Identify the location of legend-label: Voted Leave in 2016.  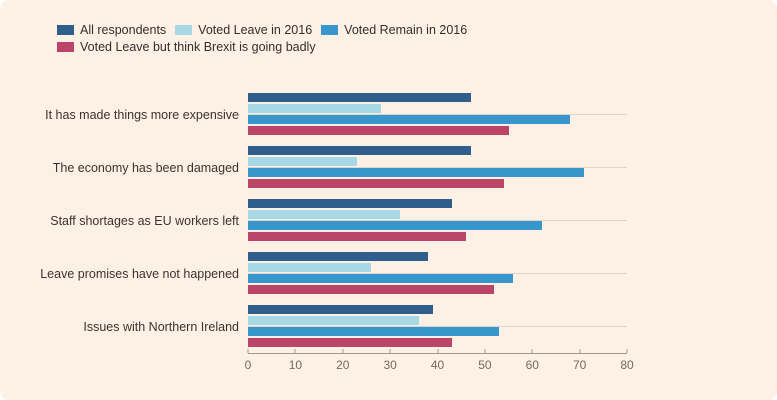
(255, 30).